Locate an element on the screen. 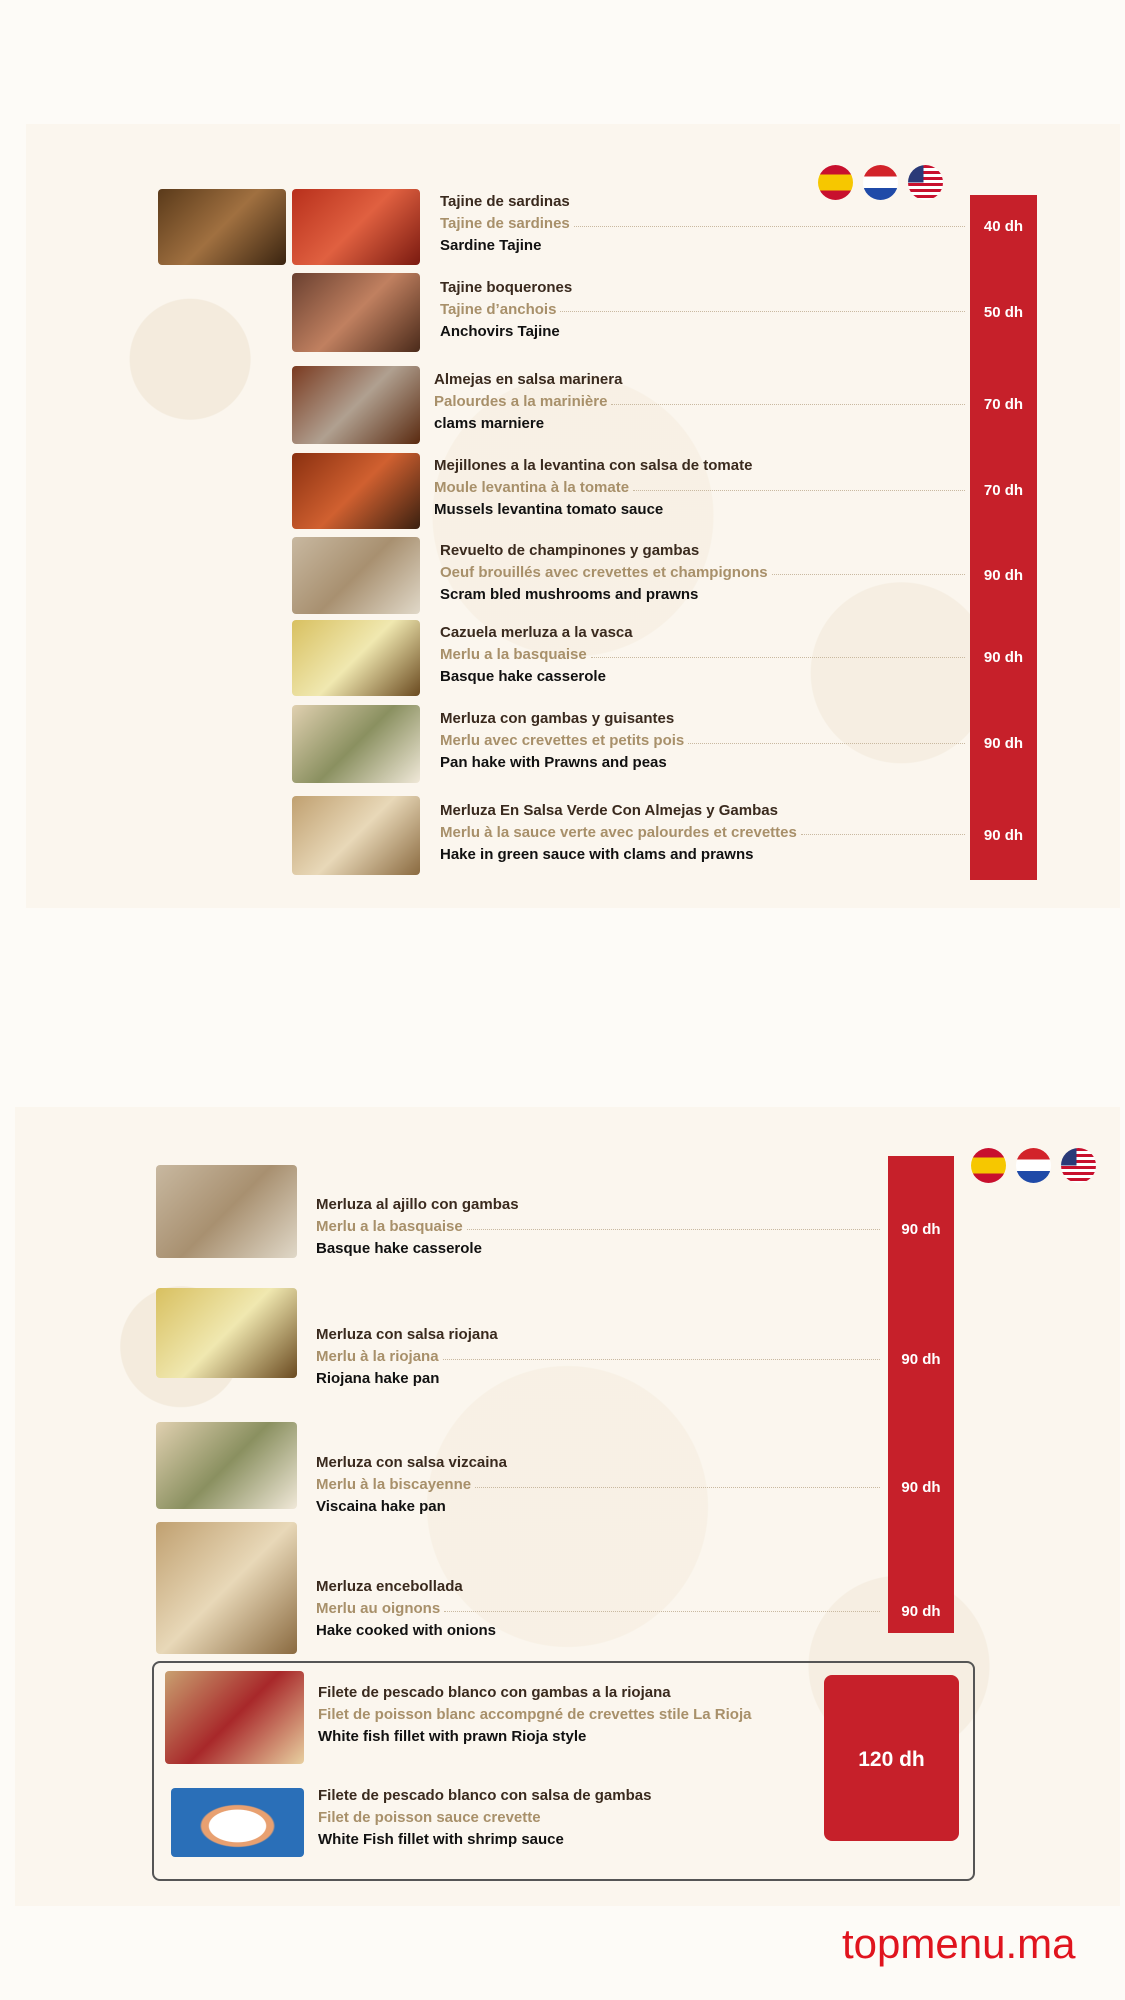 The image size is (1125, 2000). item-name-french: Moule levantina à la tomate is located at coordinates (532, 487).